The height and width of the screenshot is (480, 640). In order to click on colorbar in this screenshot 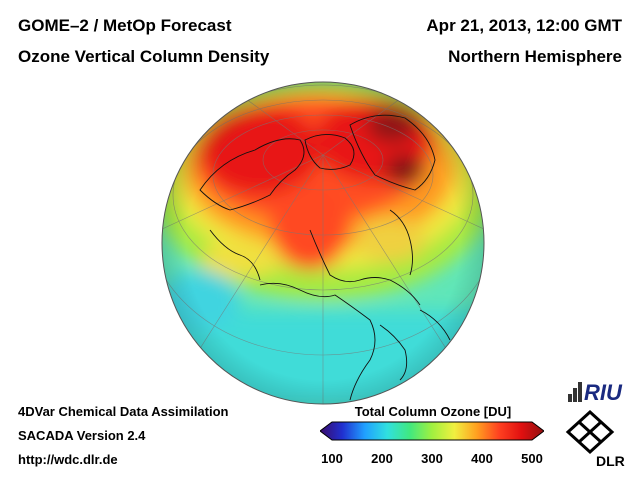, I will do `click(432, 431)`.